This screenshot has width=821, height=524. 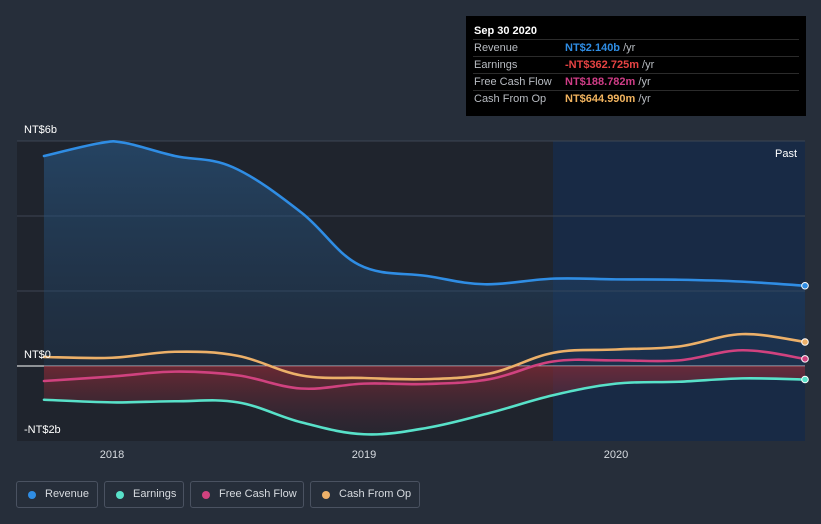 I want to click on legend-cash-from-op: Cash From Op, so click(x=365, y=494).